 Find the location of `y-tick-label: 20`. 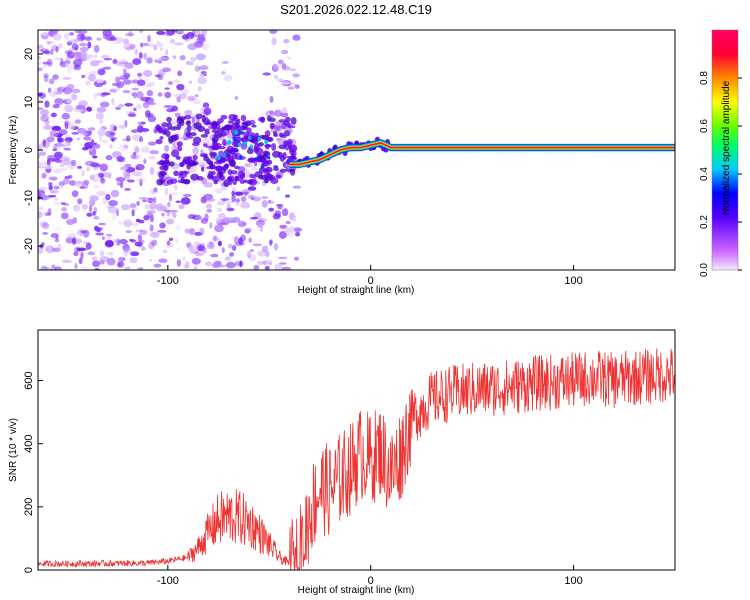

y-tick-label: 20 is located at coordinates (29, 54).